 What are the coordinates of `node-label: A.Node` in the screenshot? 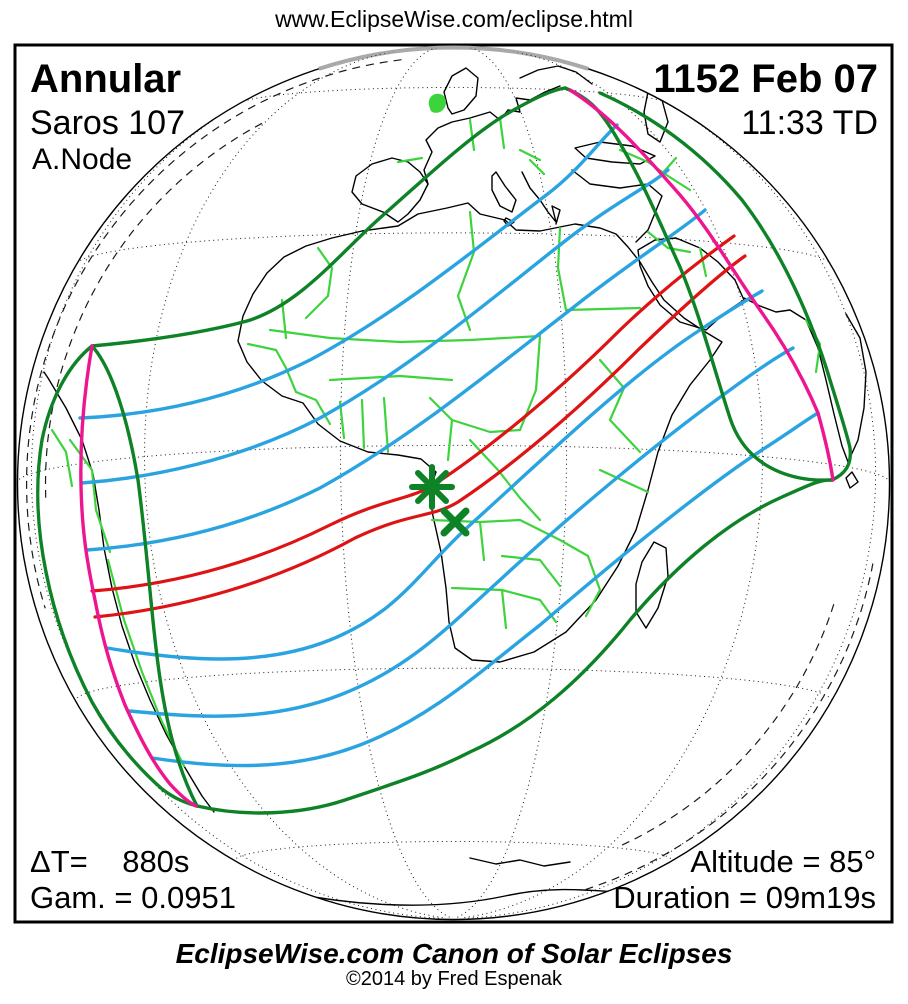 It's located at (82, 159).